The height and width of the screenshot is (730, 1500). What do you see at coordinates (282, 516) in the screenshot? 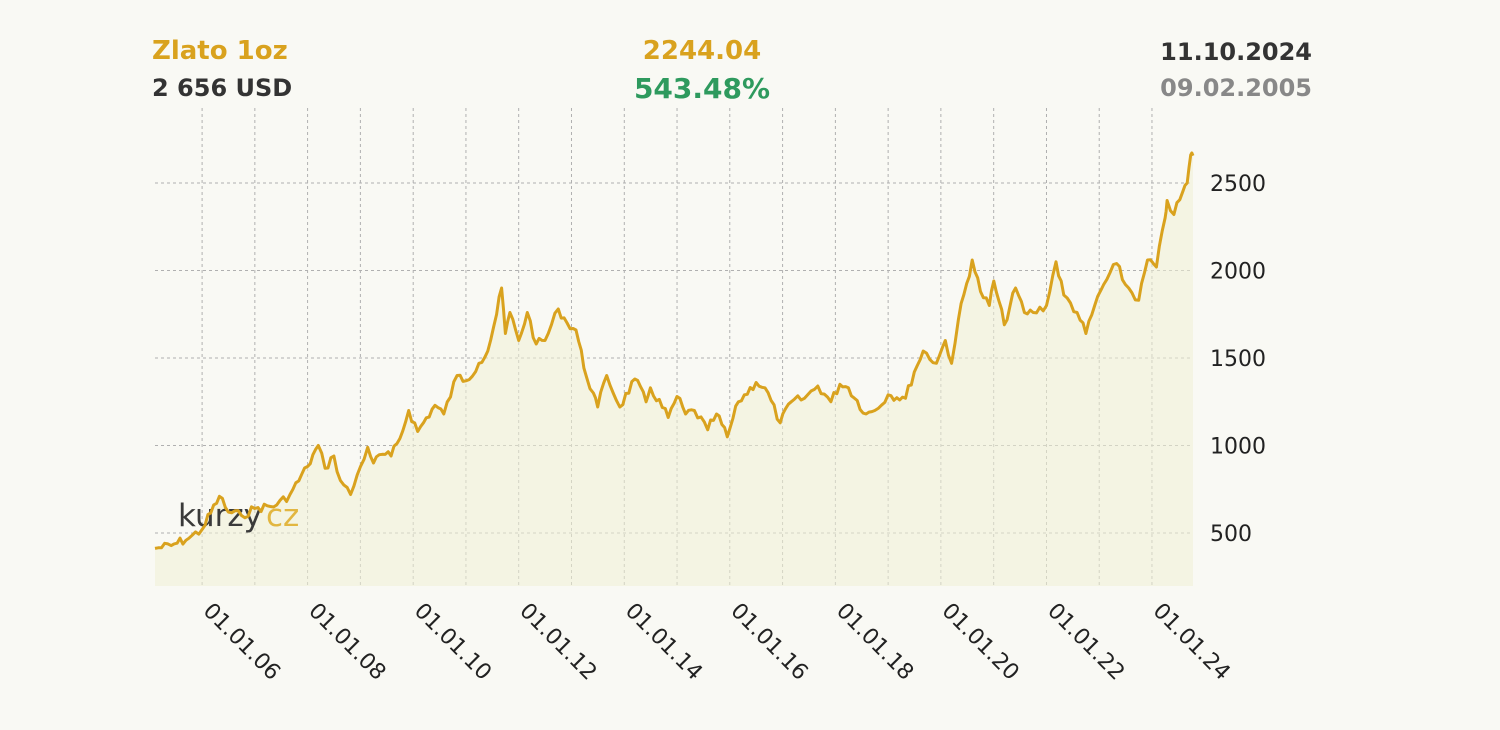
I see `logo-cz-text: cz` at bounding box center [282, 516].